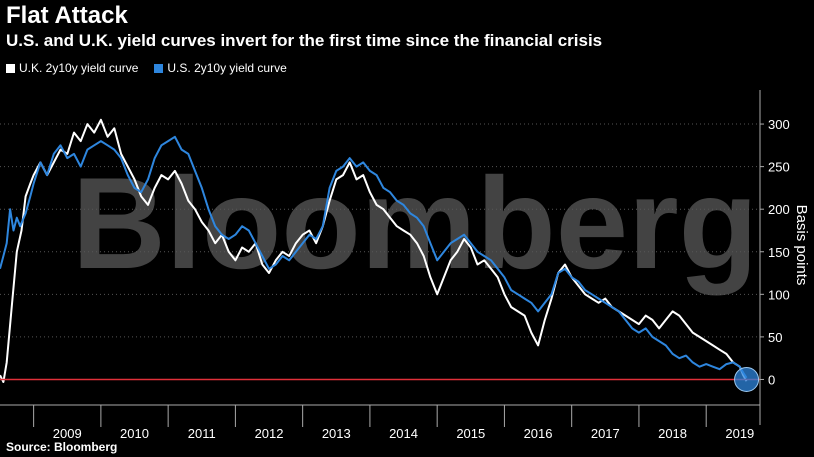 This screenshot has height=457, width=814. I want to click on y-tick-label: 200, so click(779, 209).